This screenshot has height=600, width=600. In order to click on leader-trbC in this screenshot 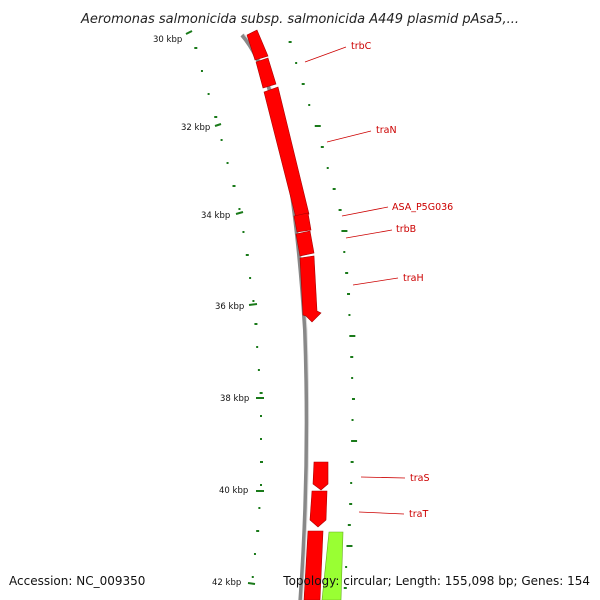, I will do `click(325, 54)`.